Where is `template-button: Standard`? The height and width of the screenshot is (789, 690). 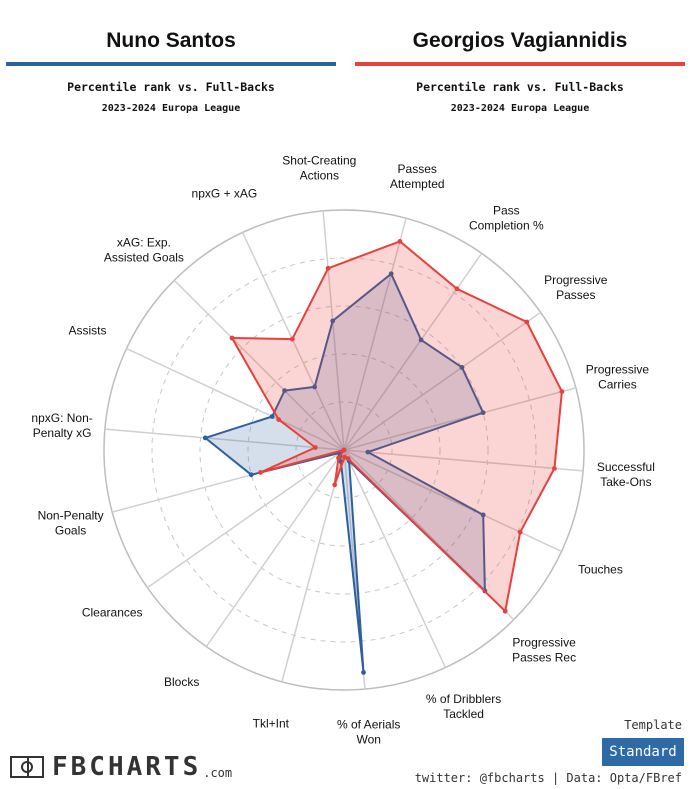 template-button: Standard is located at coordinates (643, 752).